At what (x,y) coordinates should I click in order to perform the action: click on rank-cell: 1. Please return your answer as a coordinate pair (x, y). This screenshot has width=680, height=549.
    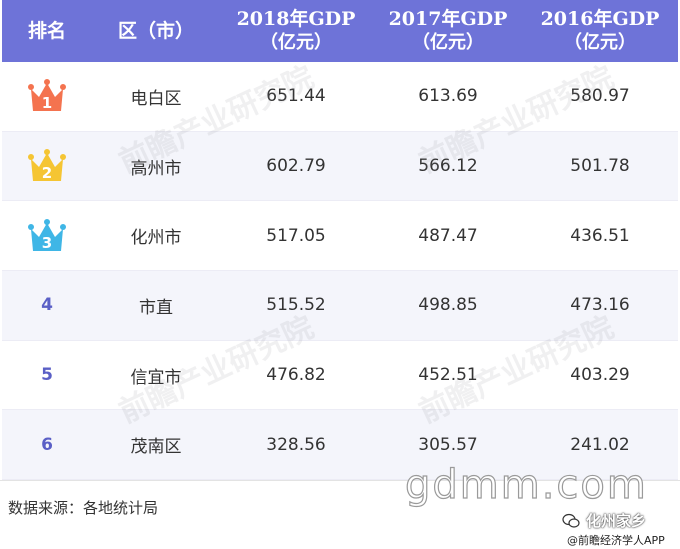
    Looking at the image, I should click on (47, 96).